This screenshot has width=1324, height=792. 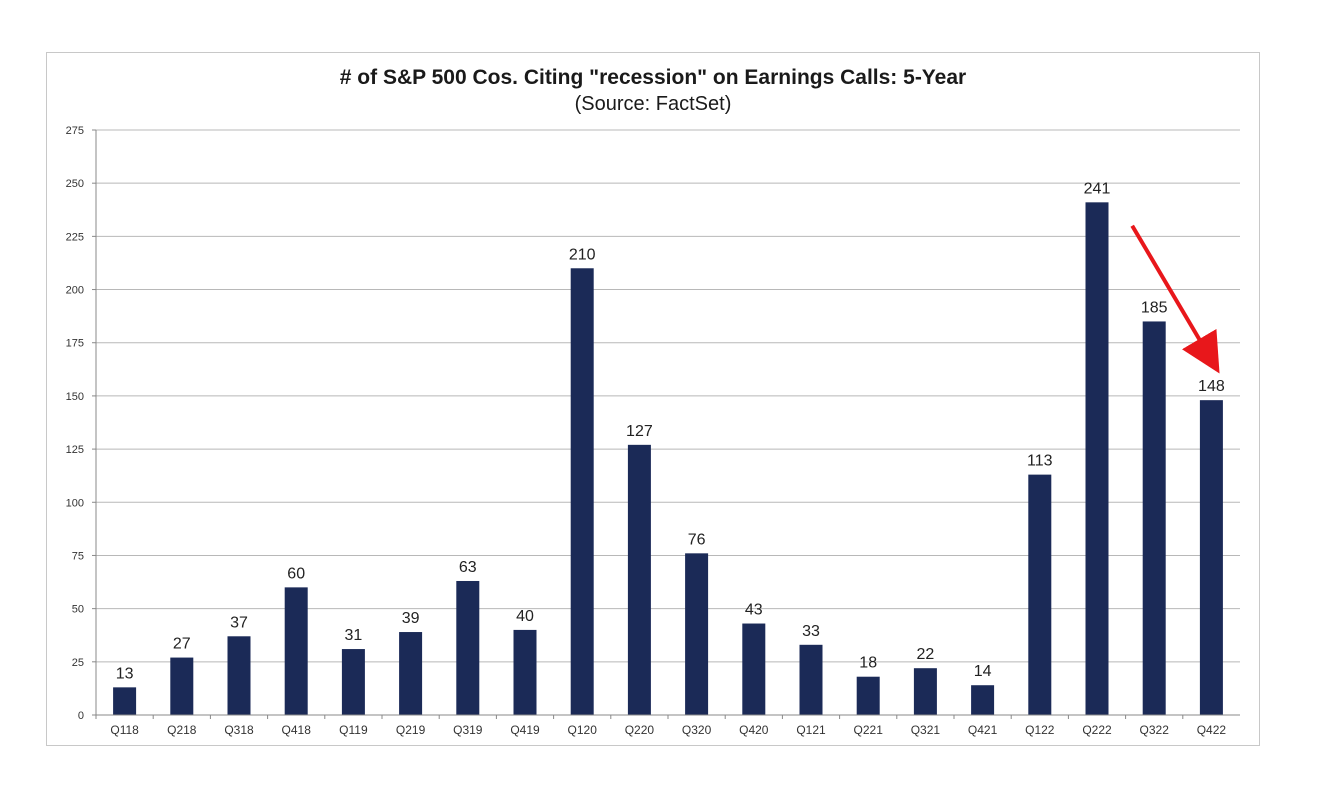 What do you see at coordinates (926, 654) in the screenshot?
I see `data-label: 22` at bounding box center [926, 654].